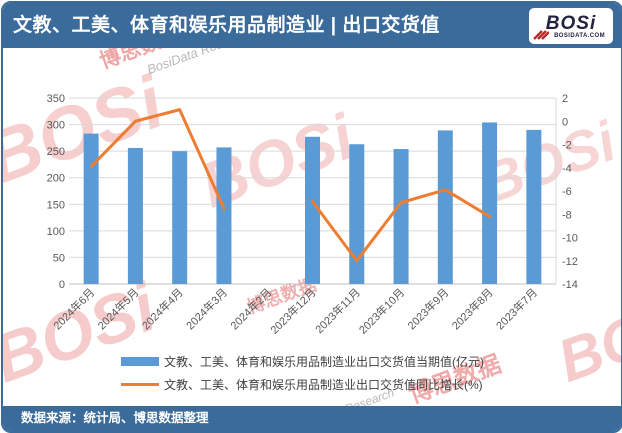 This screenshot has width=622, height=433. I want to click on right-axis-tick-label: -4, so click(567, 169).